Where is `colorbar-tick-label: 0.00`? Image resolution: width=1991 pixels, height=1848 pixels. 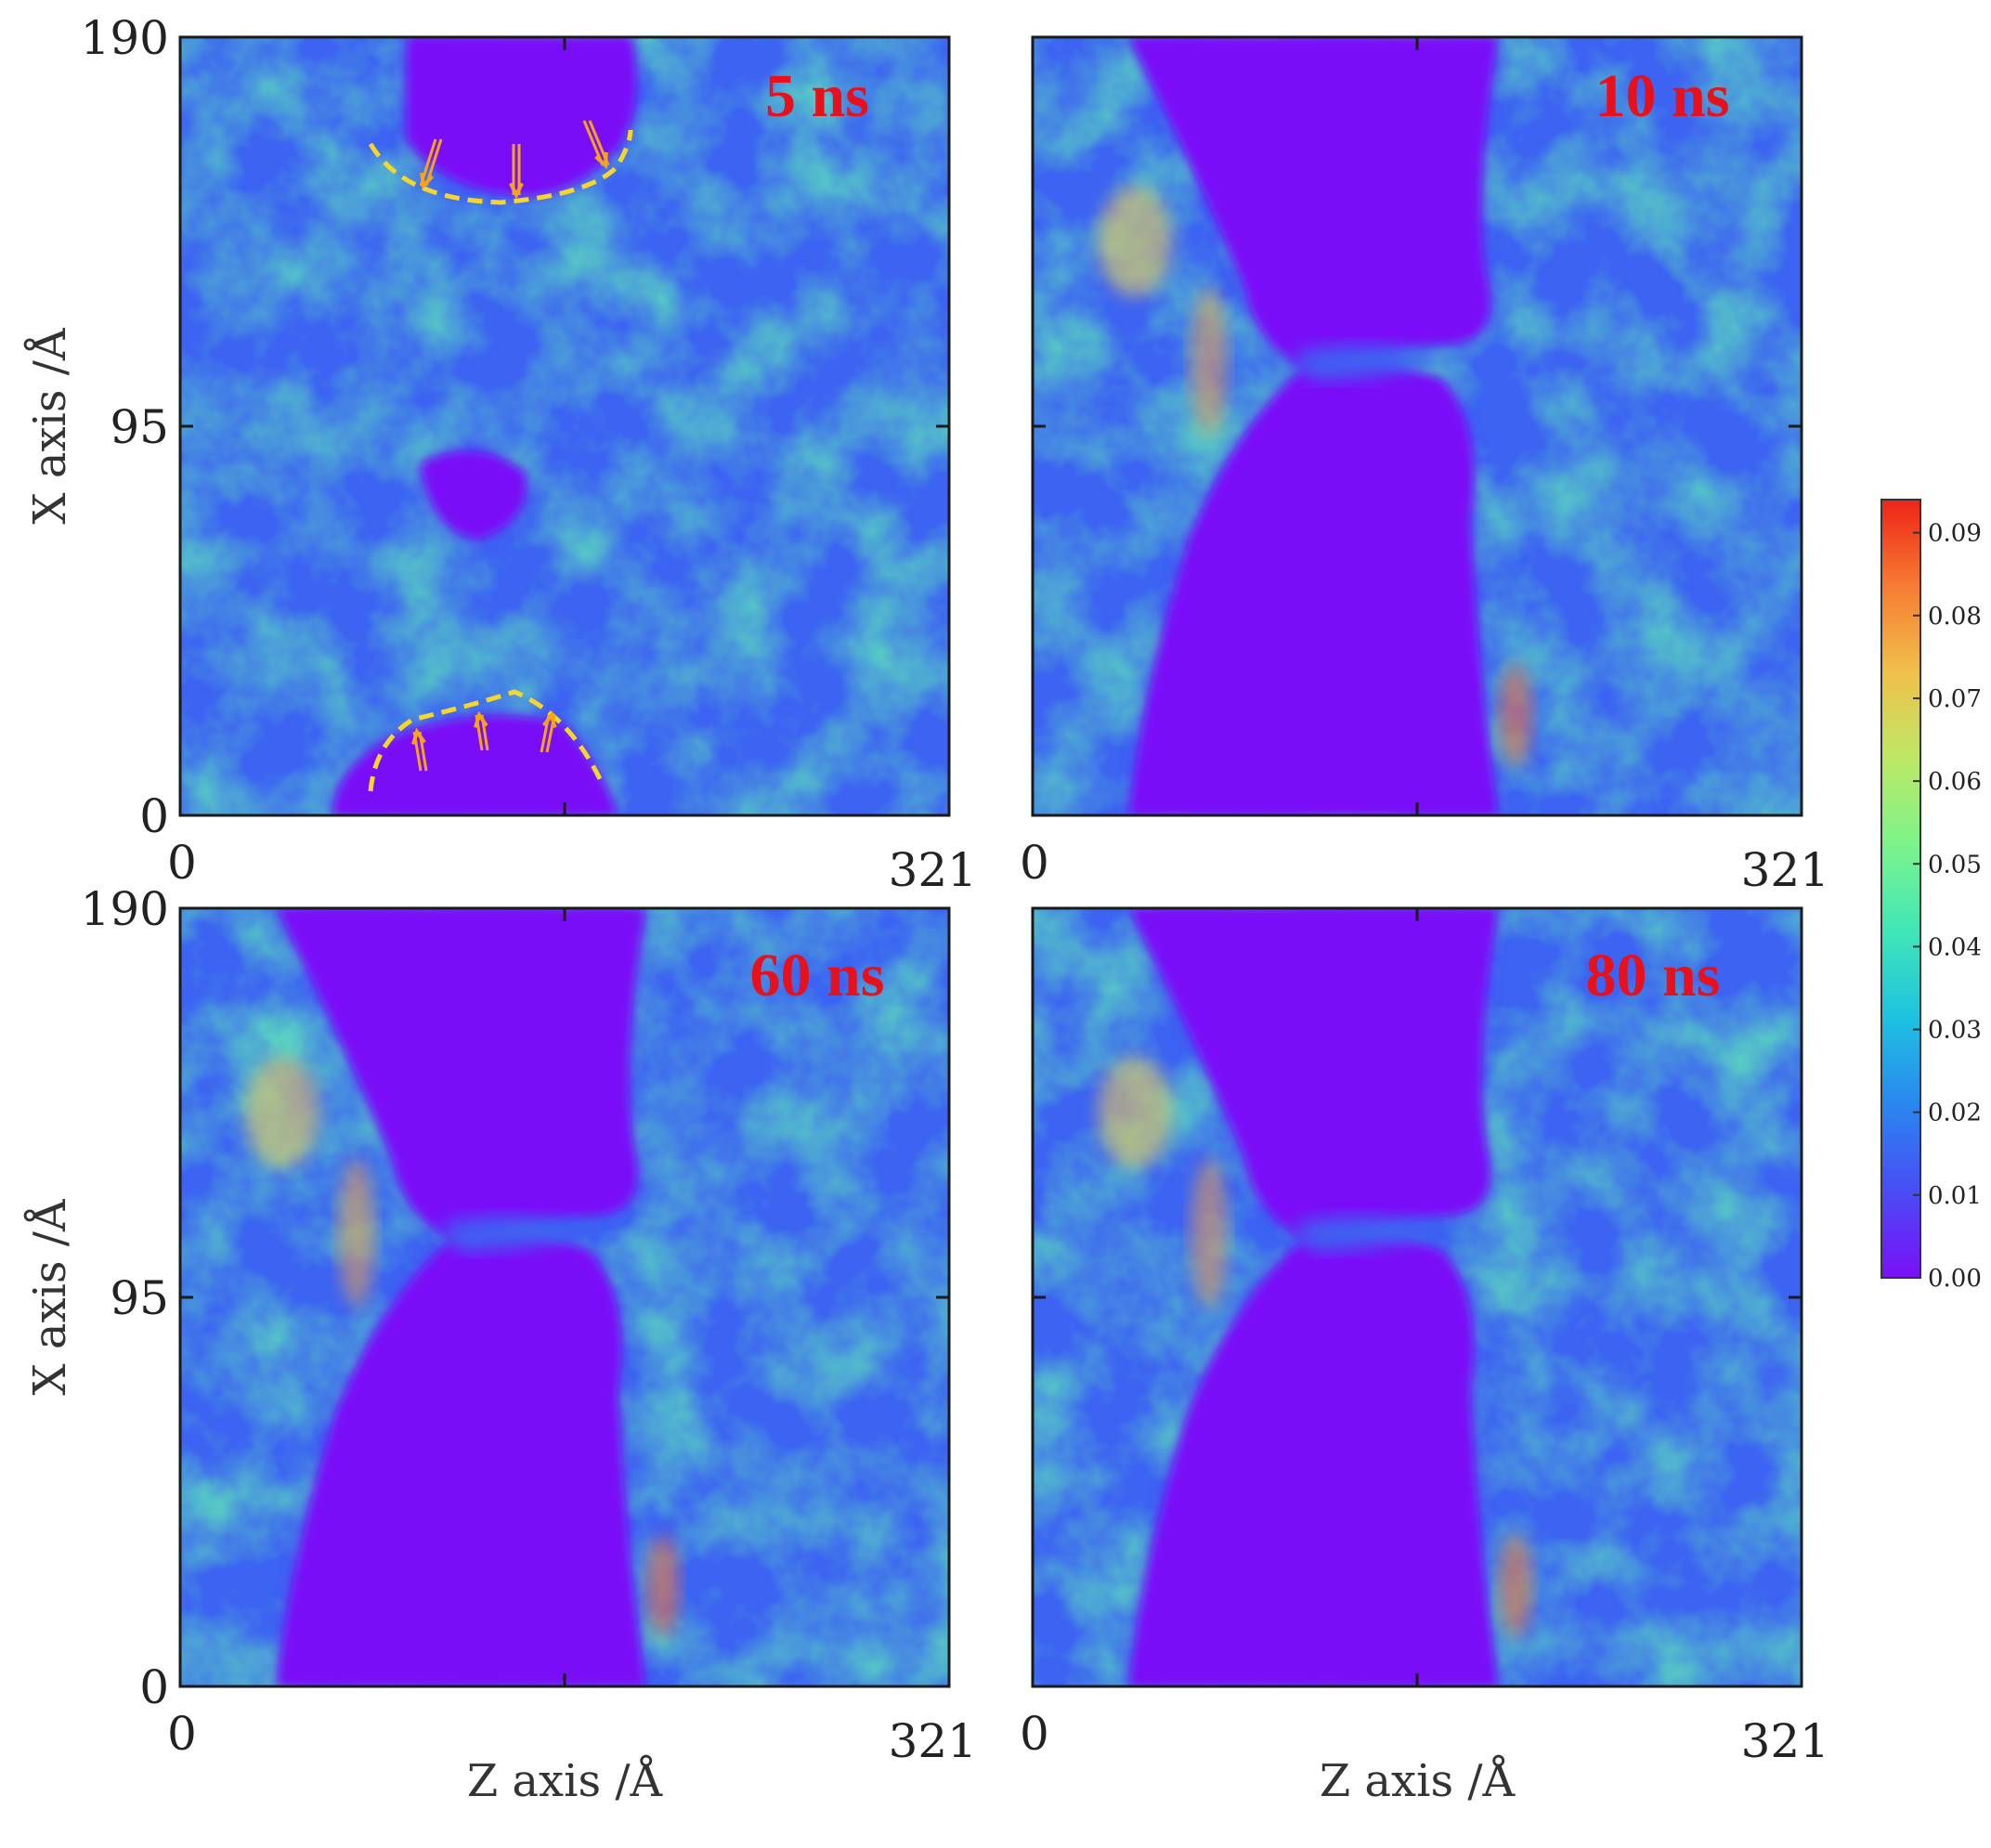
colorbar-tick-label: 0.00 is located at coordinates (1955, 1279).